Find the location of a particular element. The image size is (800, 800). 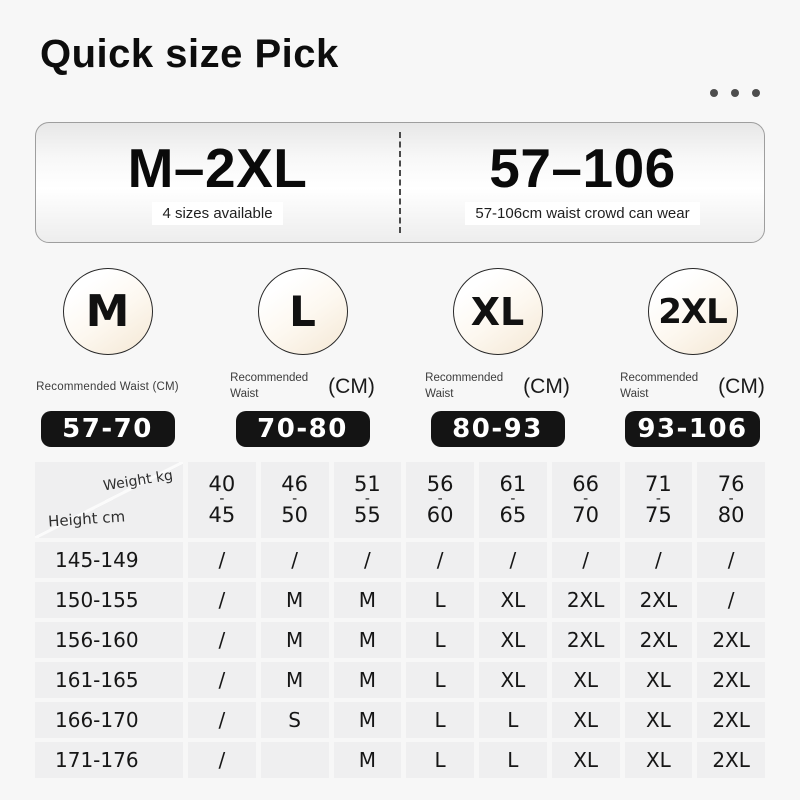

size-cell: S is located at coordinates (294, 720).